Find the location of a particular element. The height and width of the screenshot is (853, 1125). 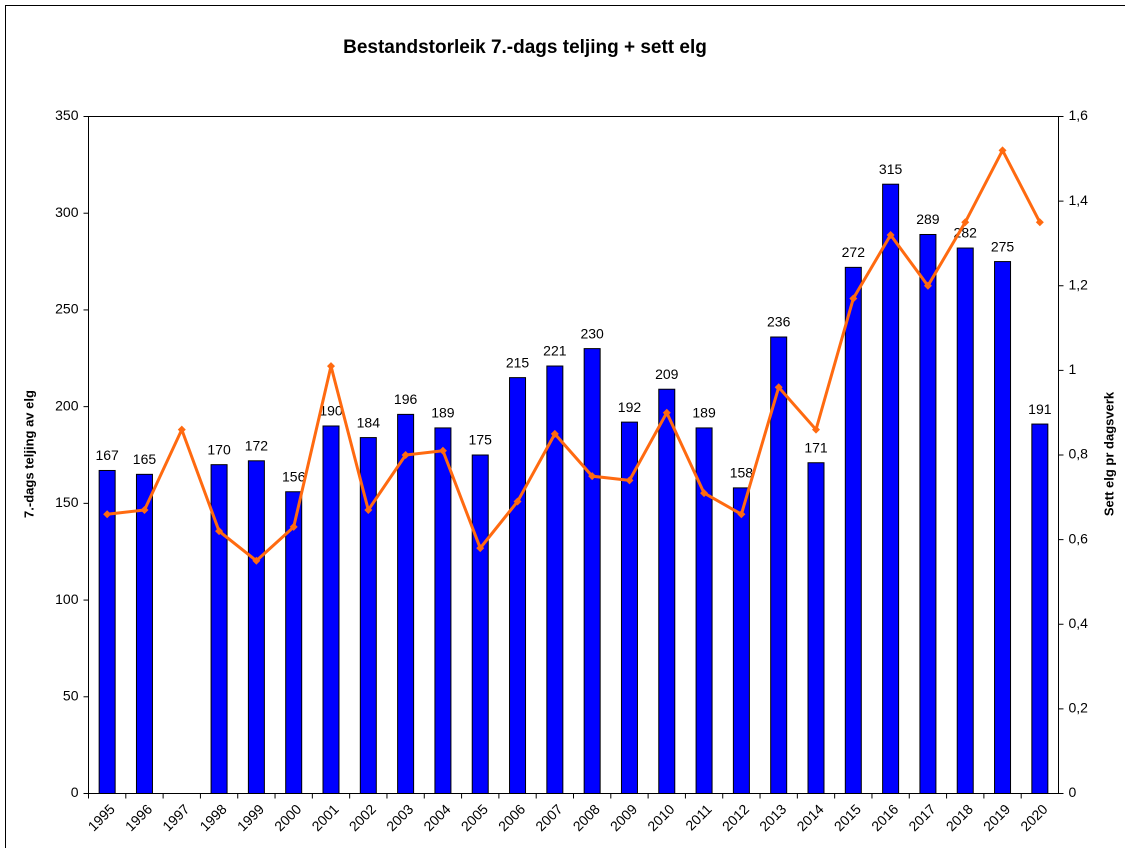

y2-tick-label: 0,4 is located at coordinates (1079, 623).